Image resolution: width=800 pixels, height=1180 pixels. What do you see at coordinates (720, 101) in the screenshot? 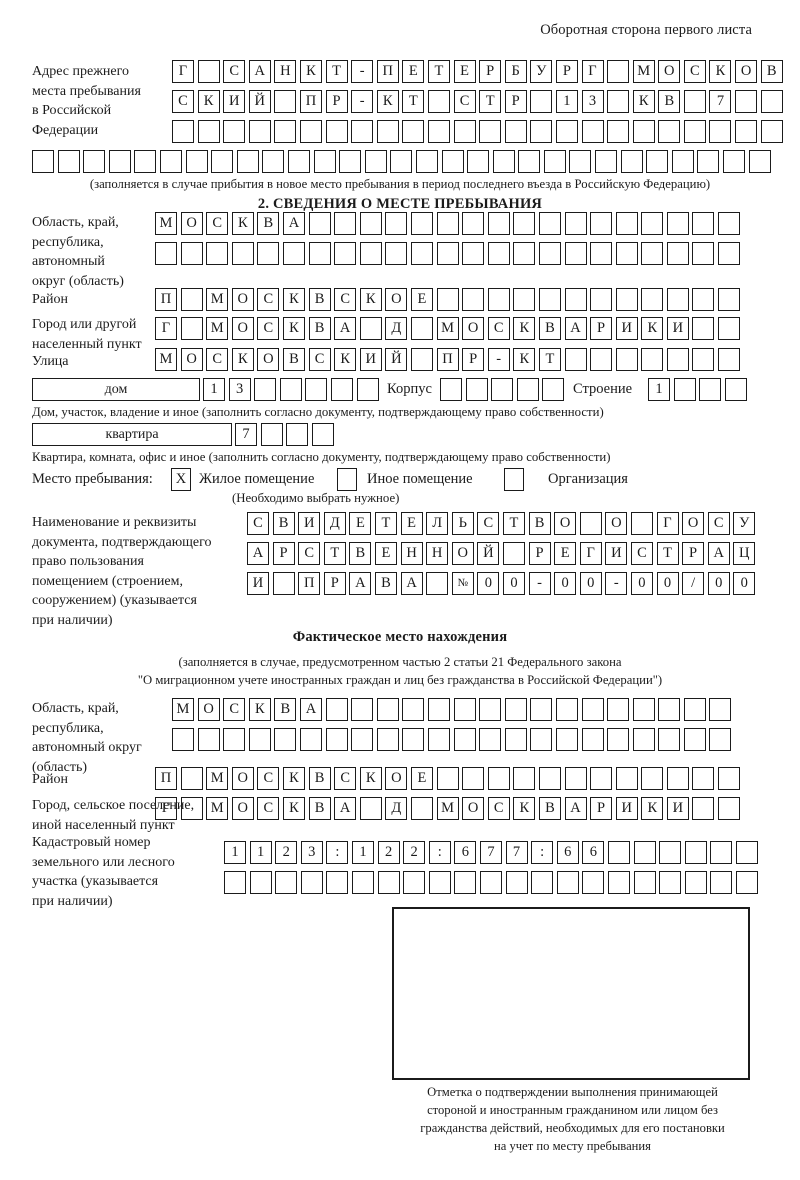
I see `input-cell: 7` at bounding box center [720, 101].